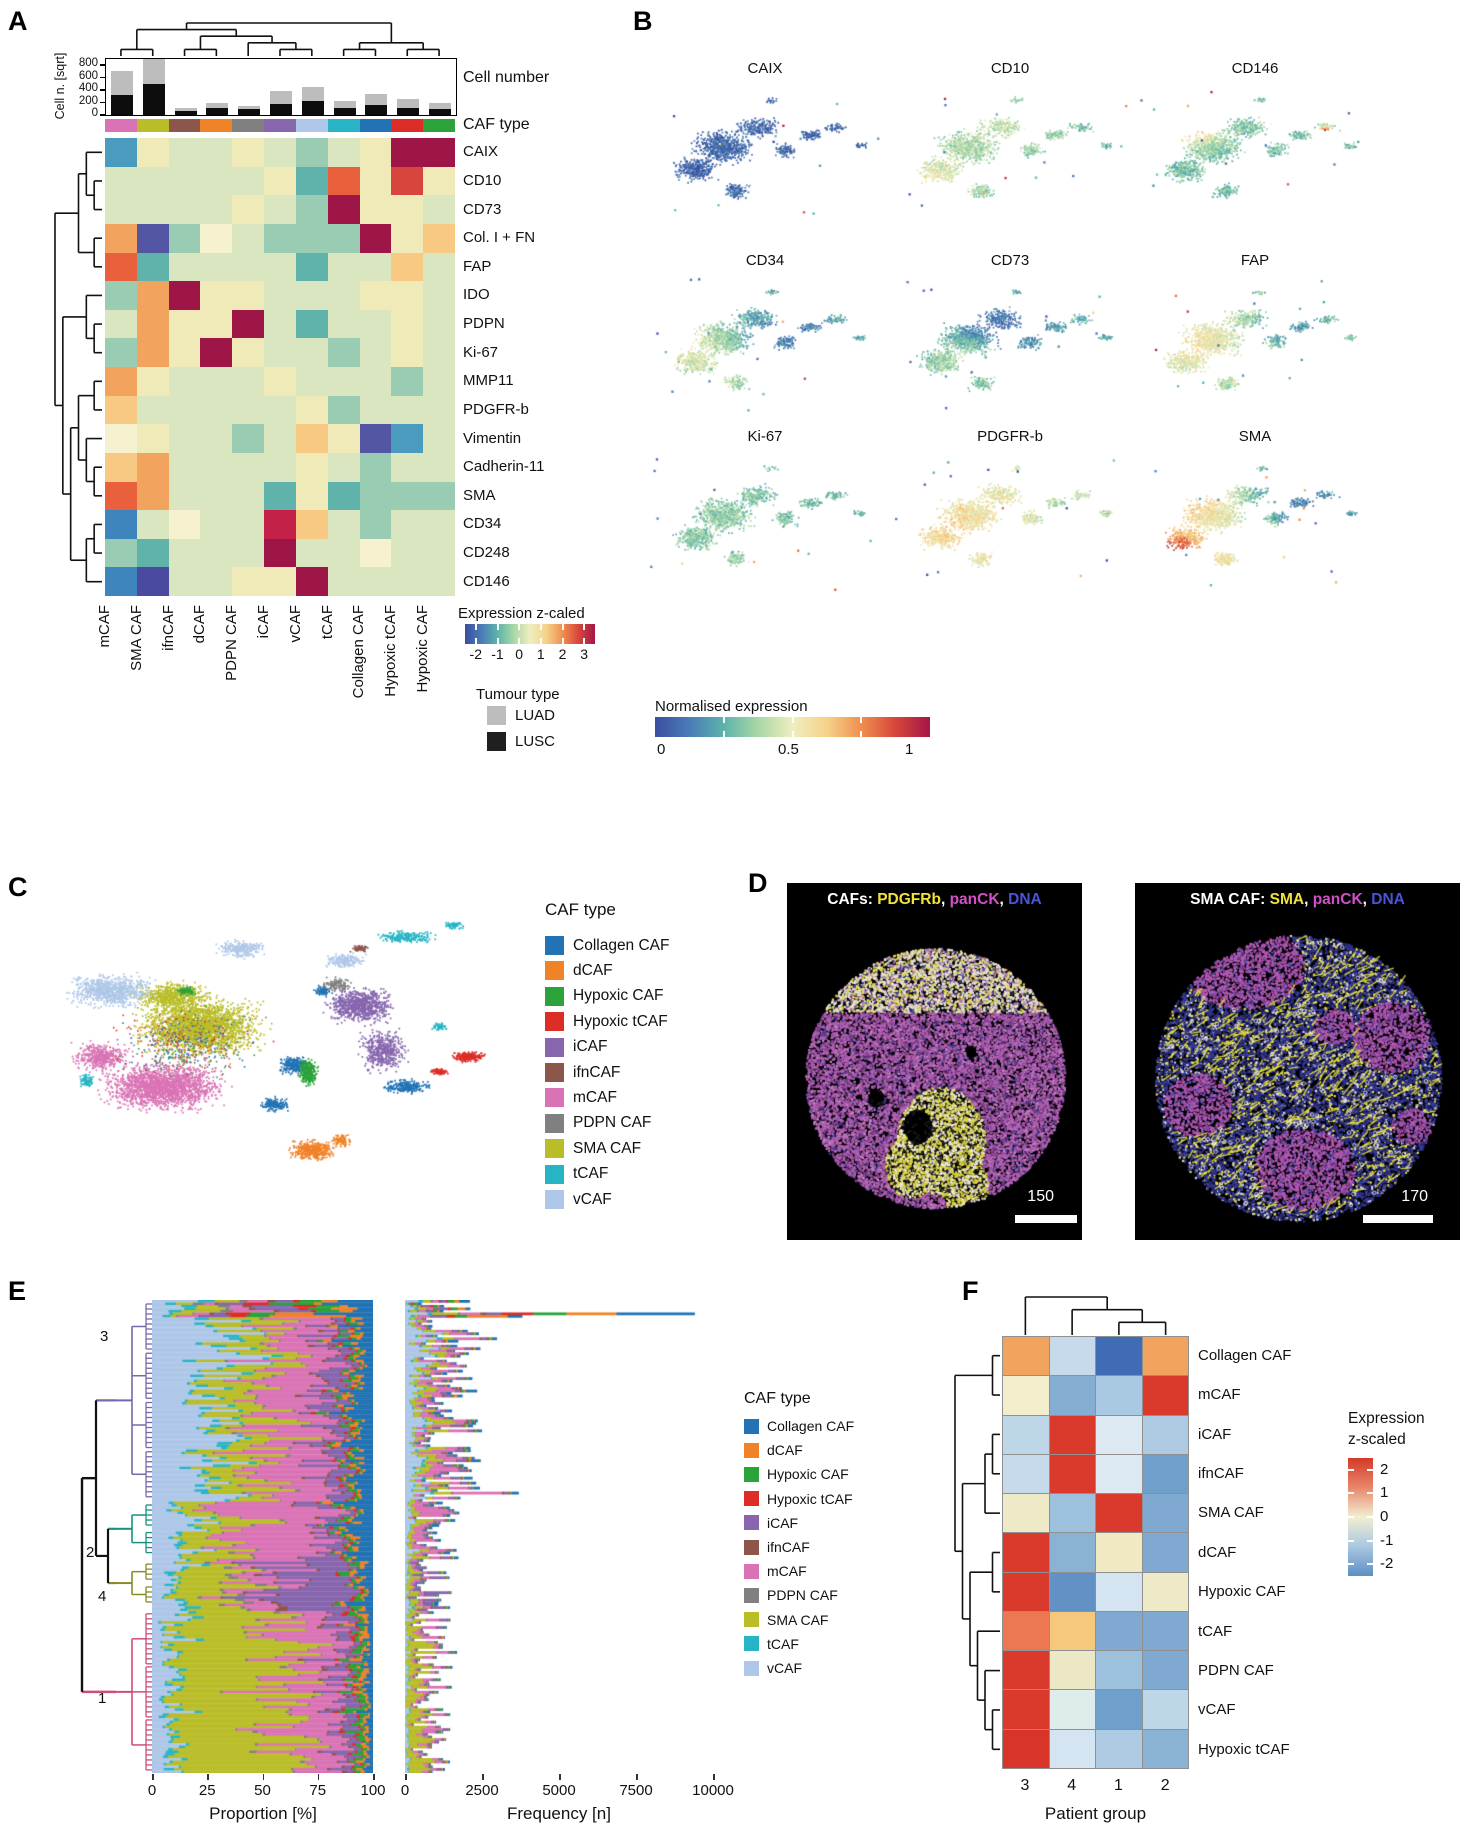 Image resolution: width=1462 pixels, height=1834 pixels. I want to click on patient-group-col-label: 1, so click(1118, 1785).